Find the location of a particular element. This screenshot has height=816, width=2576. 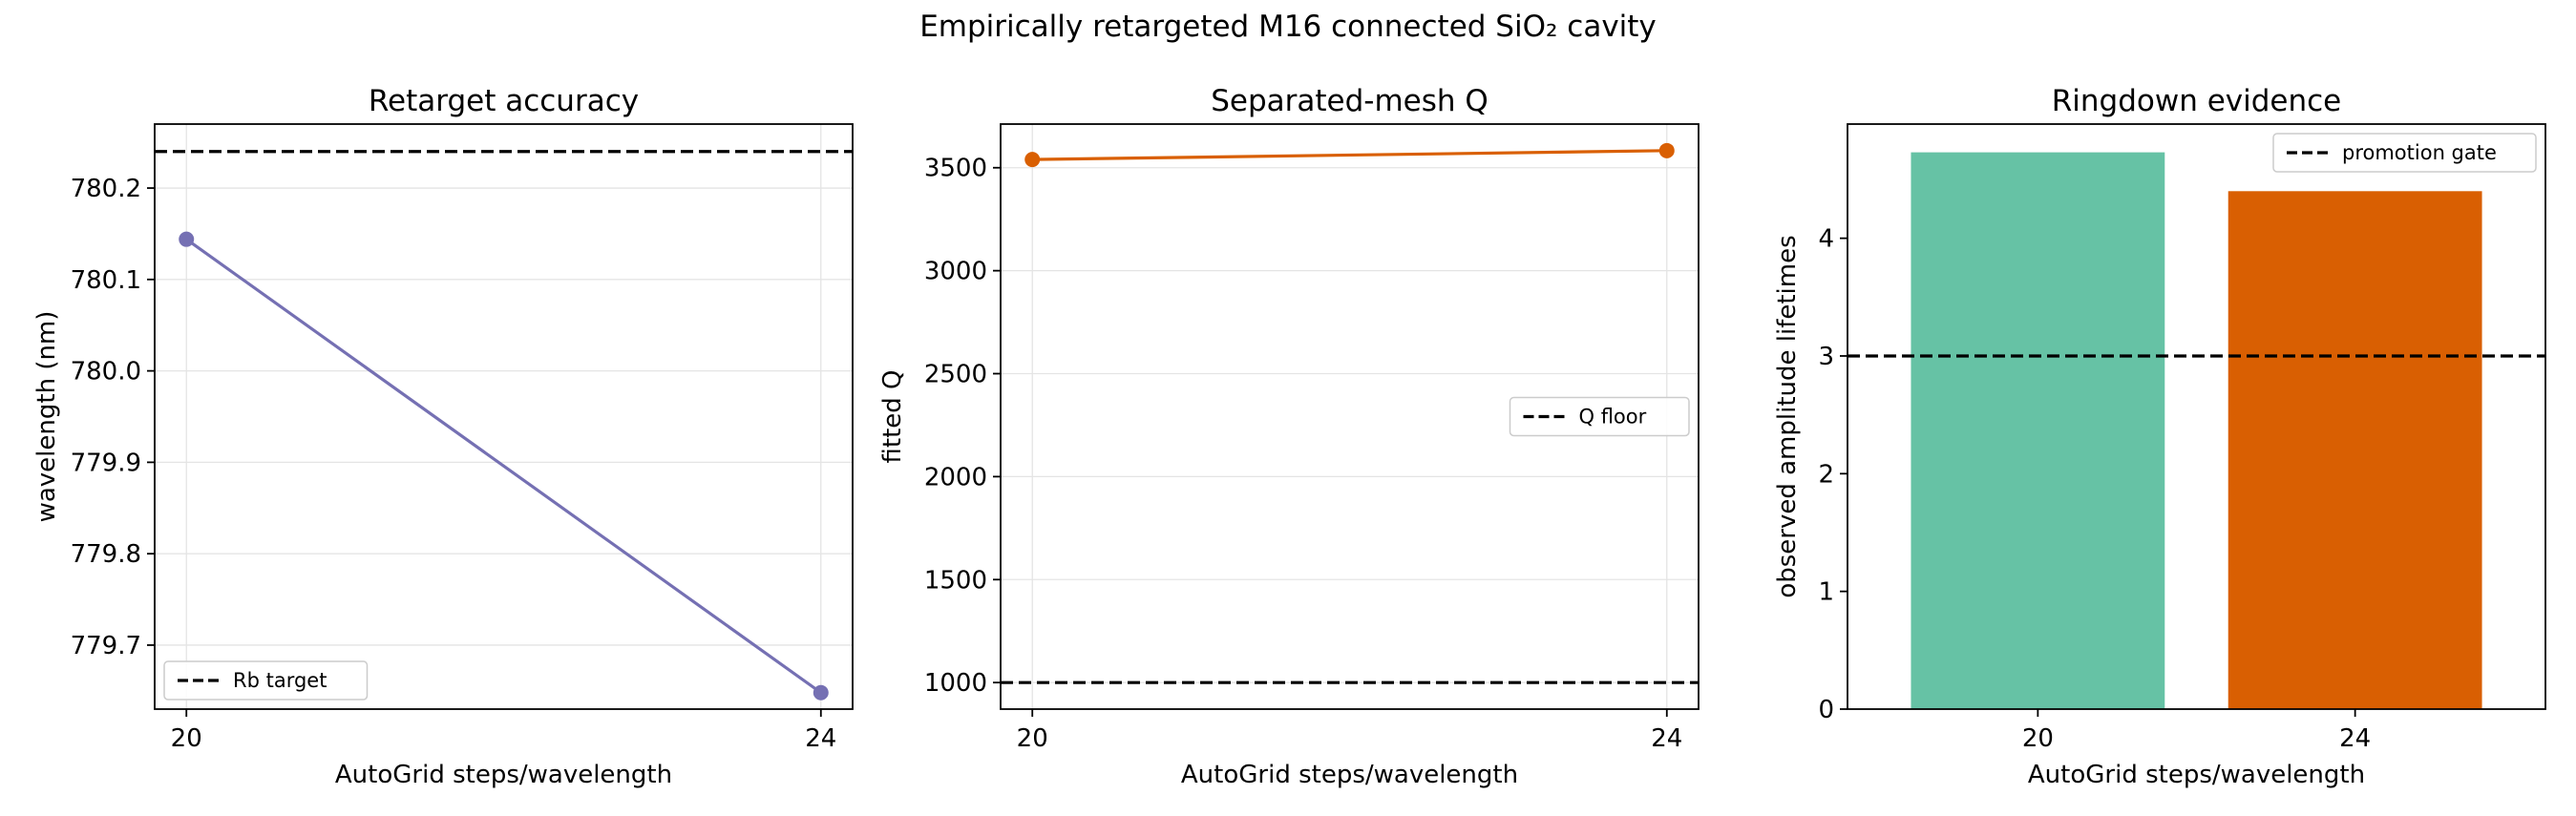

y-tick-label: 779.9 is located at coordinates (106, 463).